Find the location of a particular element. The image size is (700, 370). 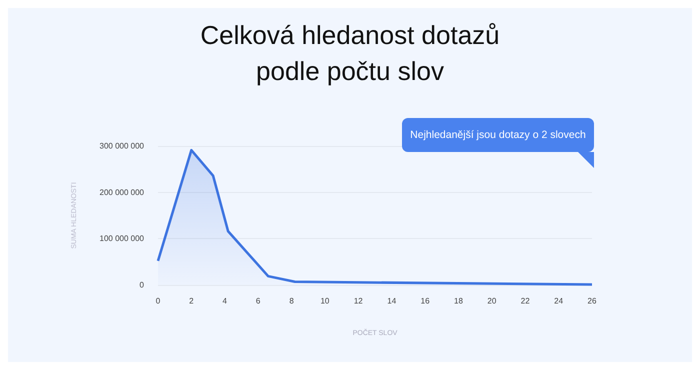

x-tick-label: 18 is located at coordinates (459, 301).